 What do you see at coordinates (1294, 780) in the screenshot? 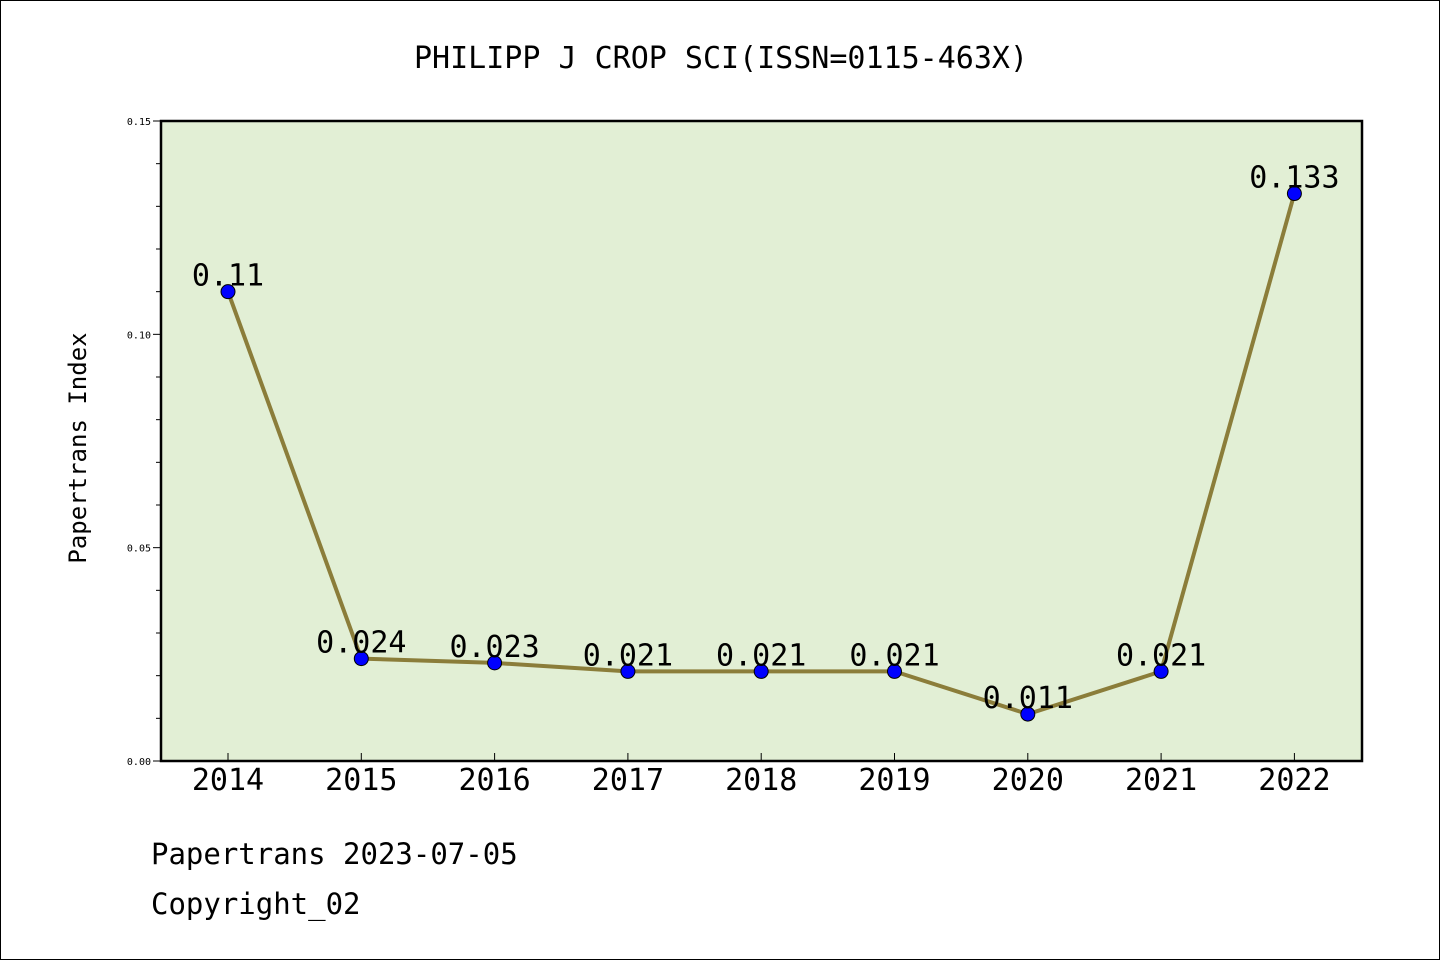
I see `x-tick-label: 2022` at bounding box center [1294, 780].